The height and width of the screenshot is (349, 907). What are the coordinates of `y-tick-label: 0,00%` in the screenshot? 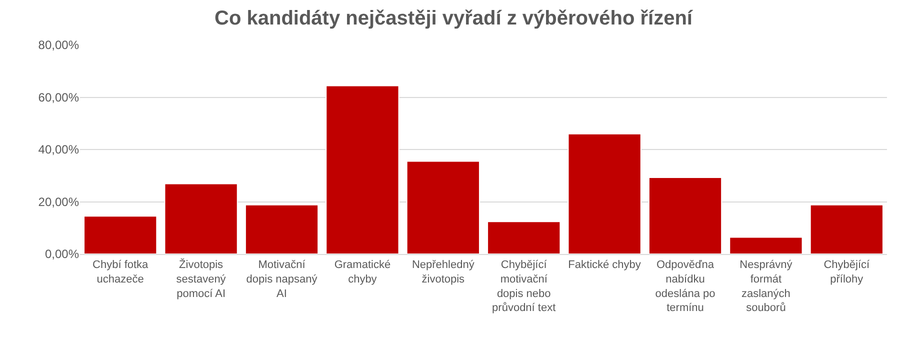 It's located at (62, 254).